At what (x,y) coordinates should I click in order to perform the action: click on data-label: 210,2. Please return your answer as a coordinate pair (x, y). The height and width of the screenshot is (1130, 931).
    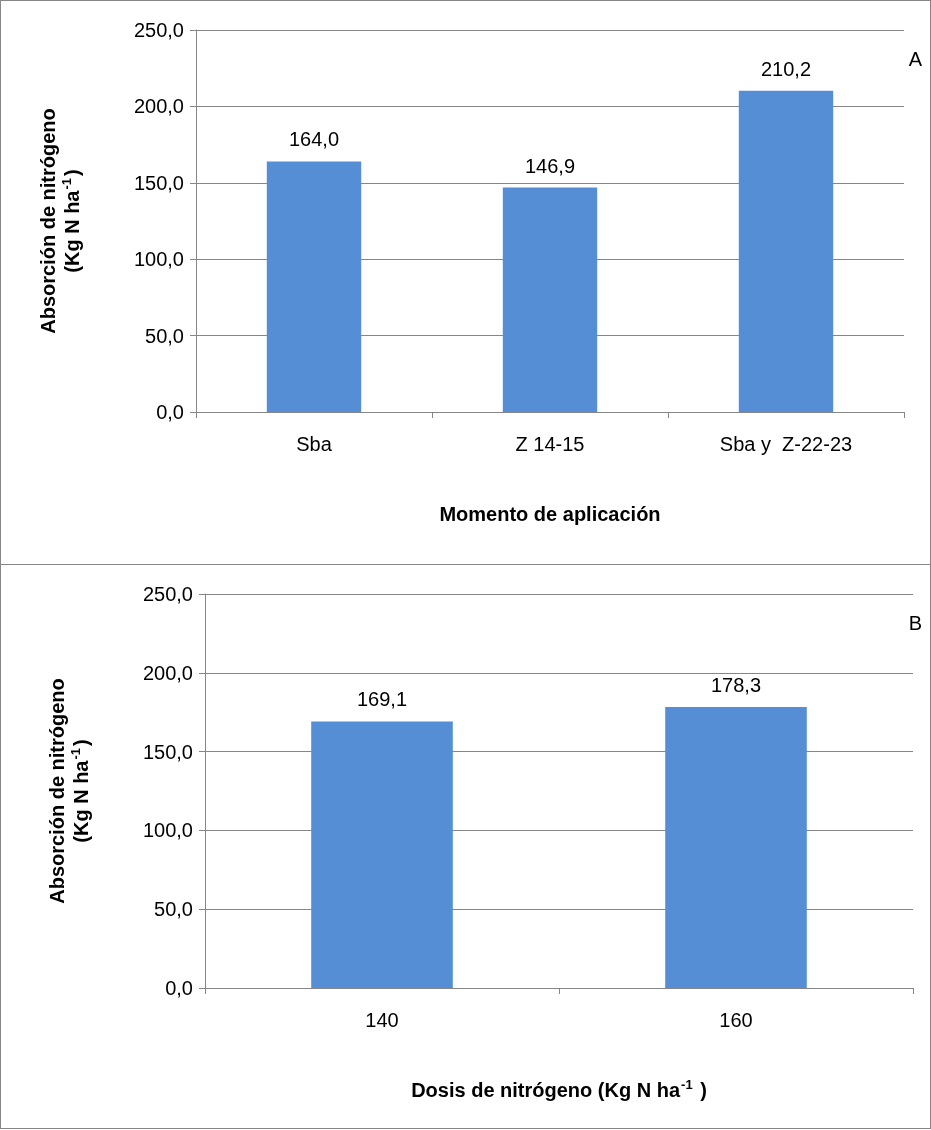
    Looking at the image, I should click on (786, 68).